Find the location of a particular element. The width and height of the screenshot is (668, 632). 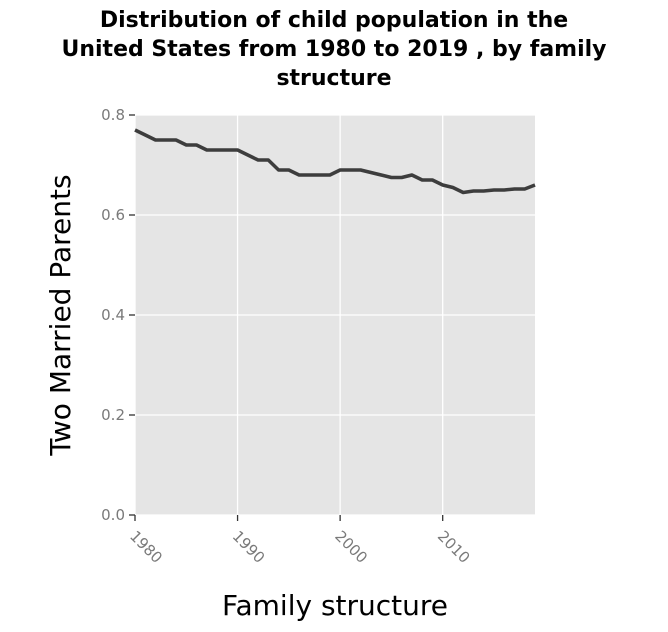

series-line-two-married-parents is located at coordinates (335, 161).